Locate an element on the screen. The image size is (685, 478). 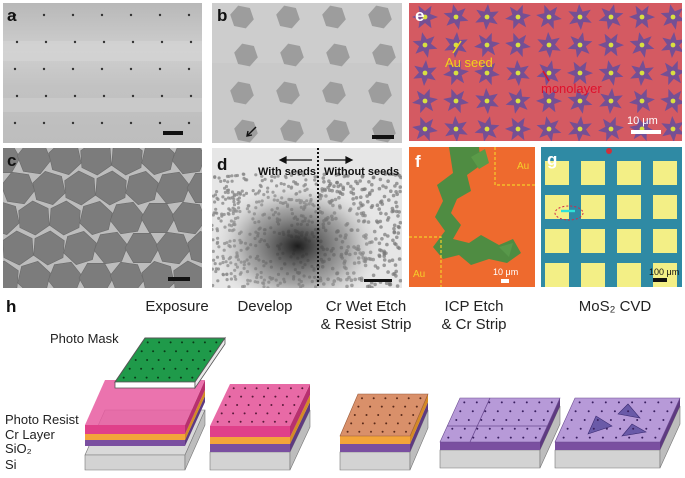
layer-sio2-label: SiO₂ is located at coordinates (18, 448).